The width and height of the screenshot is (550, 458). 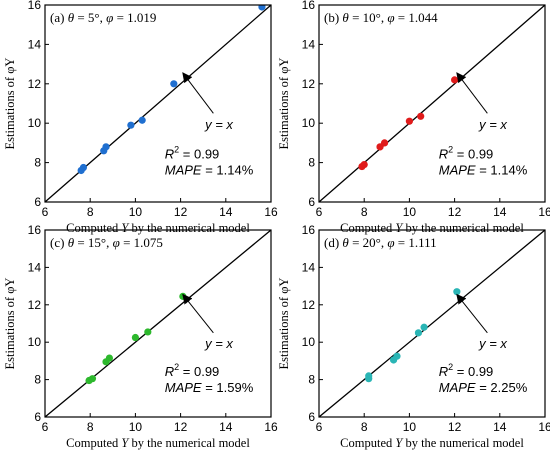 What do you see at coordinates (209, 387) in the screenshot?
I see `mape-stat: MAPE = 1.59%` at bounding box center [209, 387].